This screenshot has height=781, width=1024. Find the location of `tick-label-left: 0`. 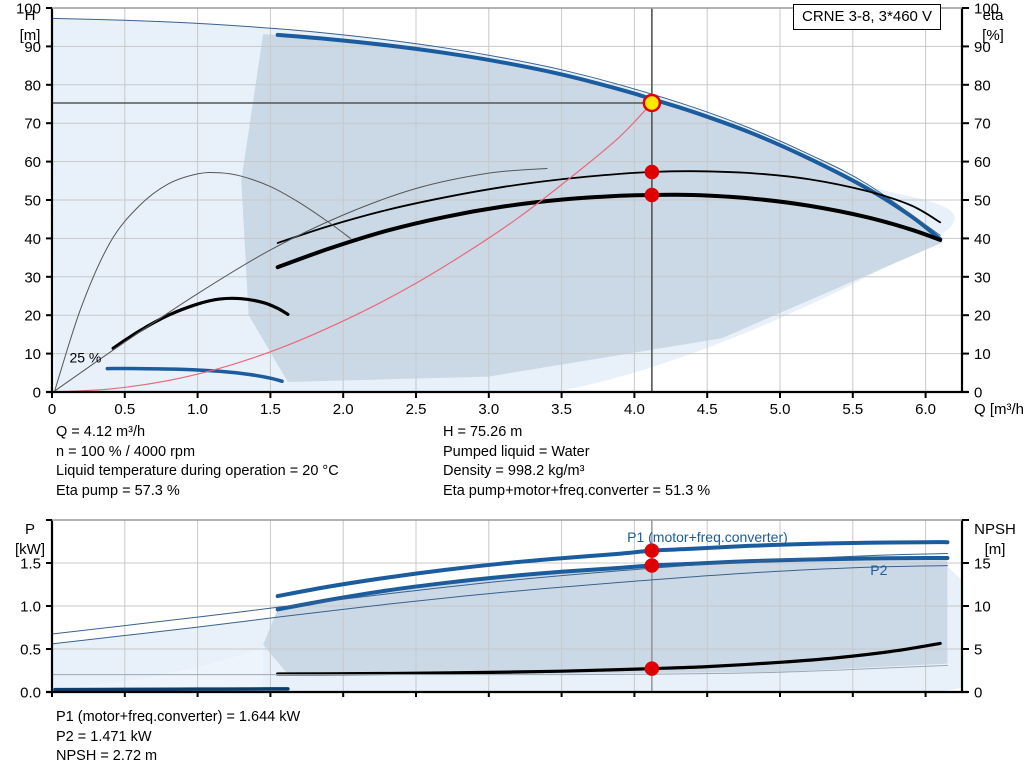

tick-label-left: 0 is located at coordinates (37, 393).